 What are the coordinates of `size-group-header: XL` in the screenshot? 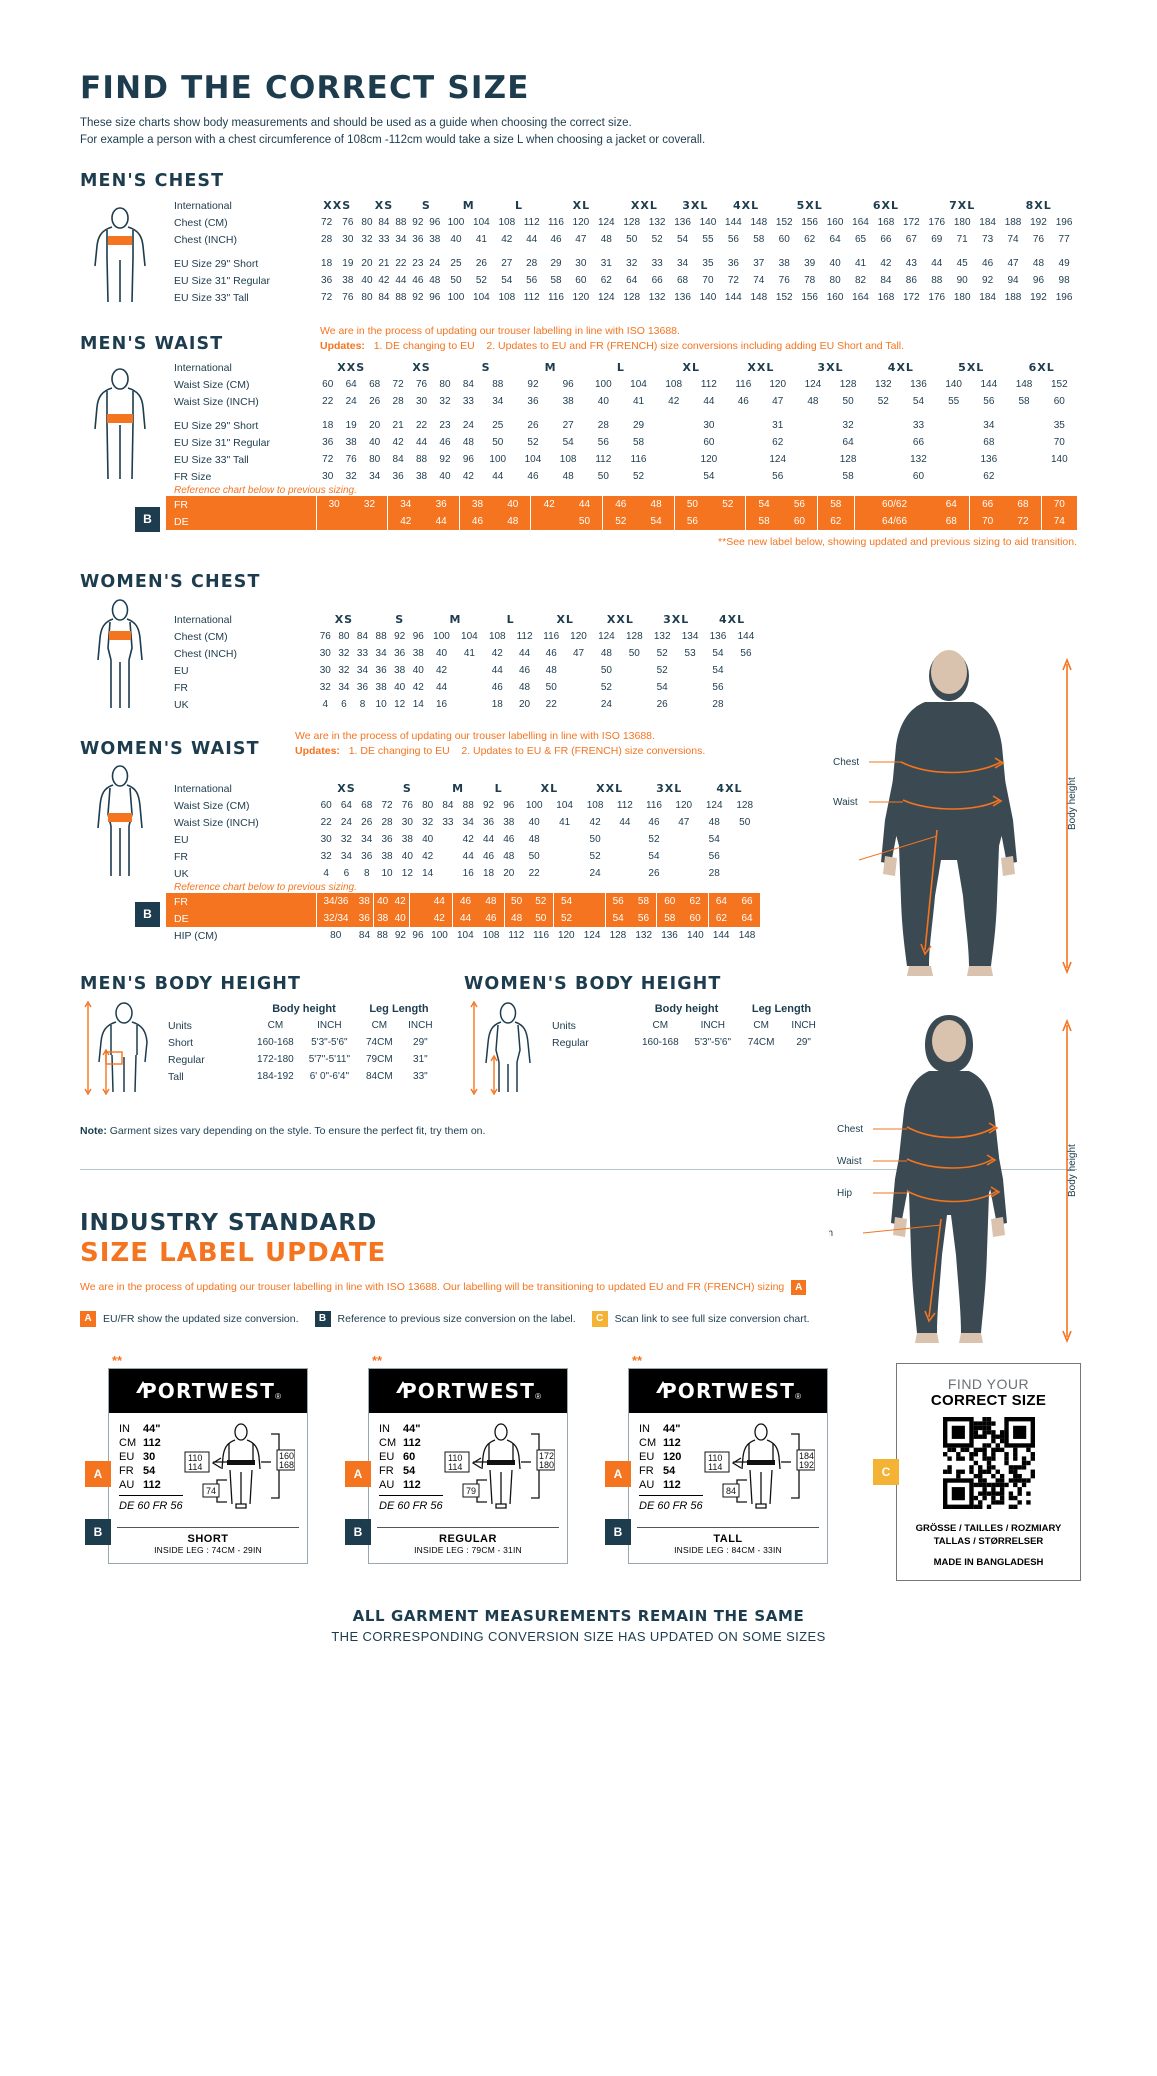 It's located at (691, 367).